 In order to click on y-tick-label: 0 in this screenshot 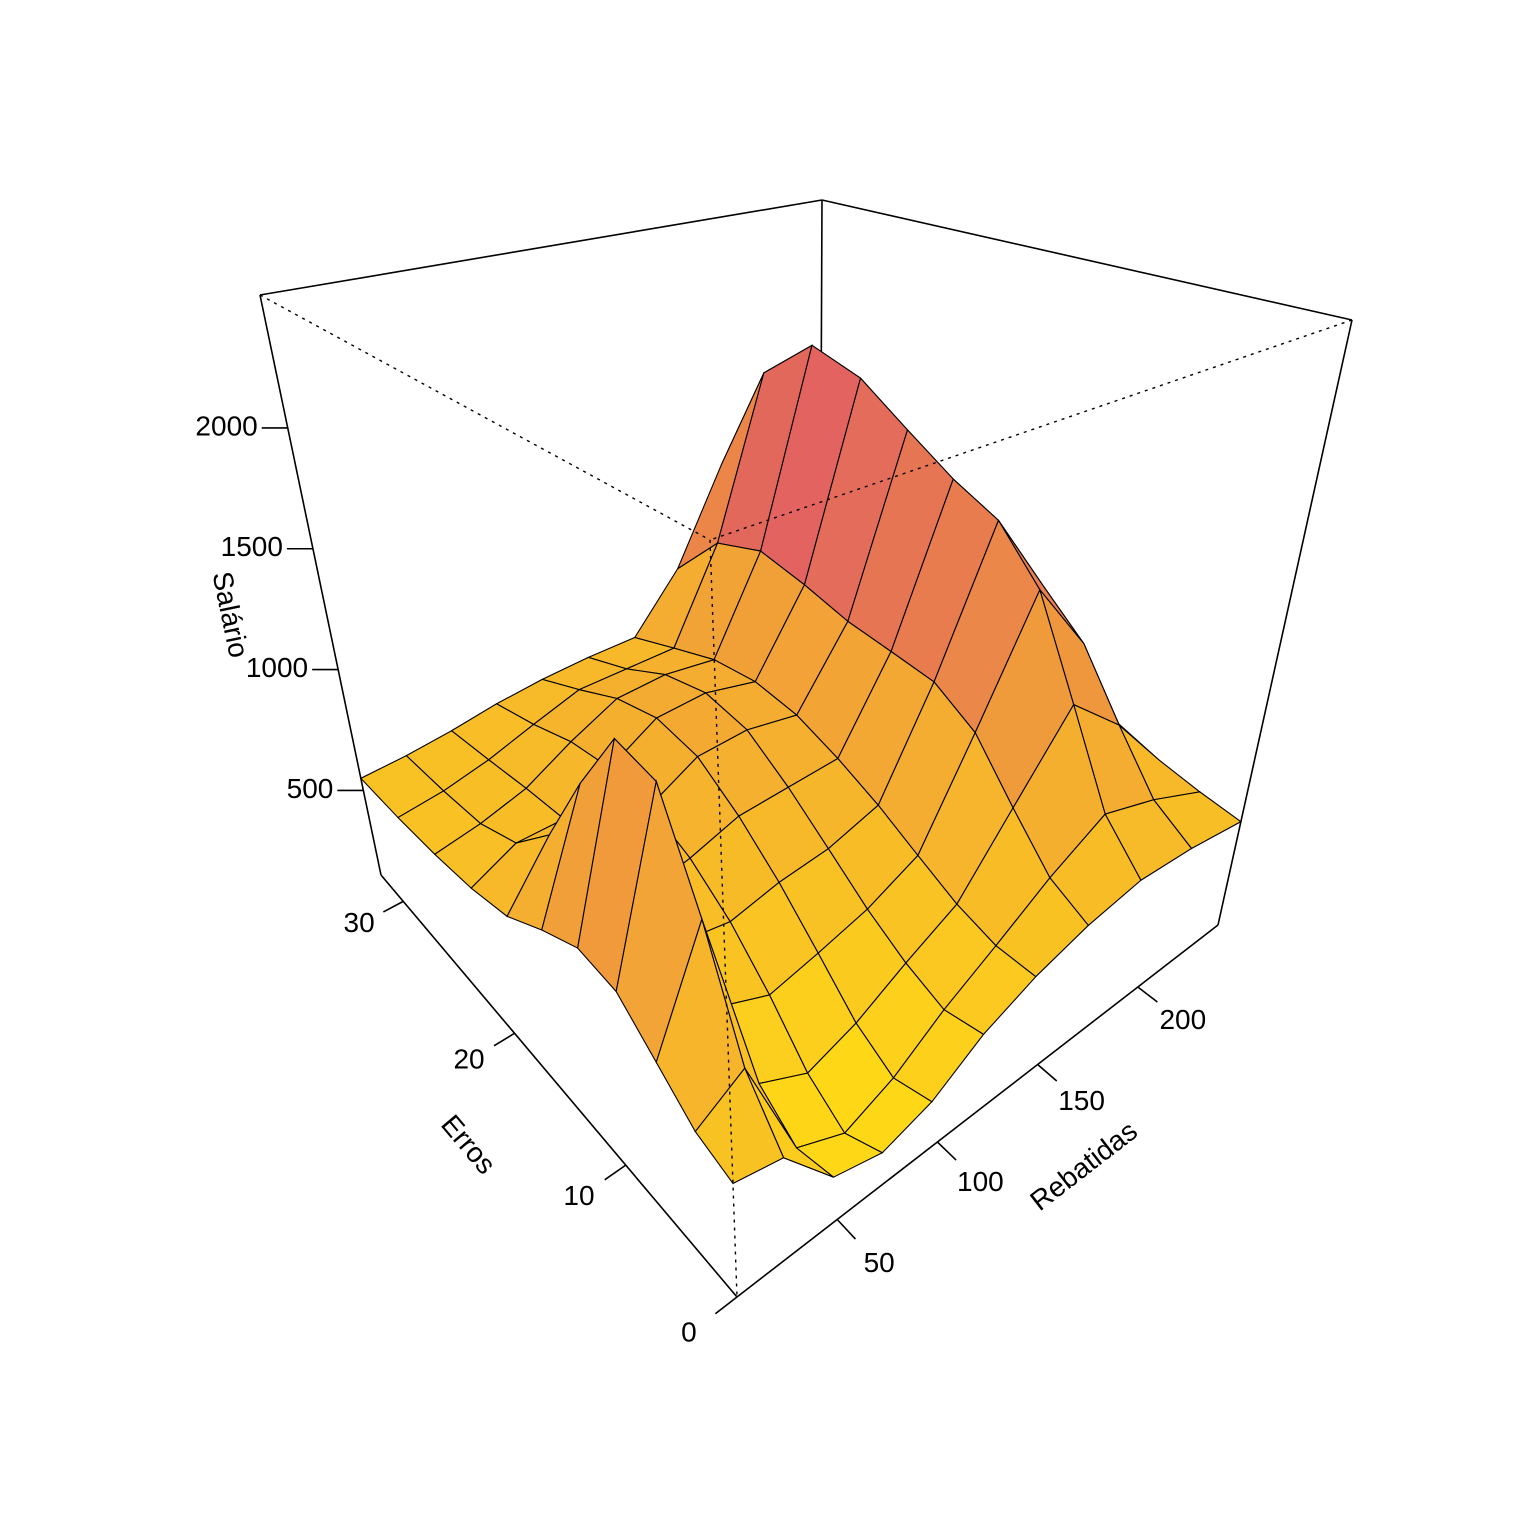, I will do `click(689, 1332)`.